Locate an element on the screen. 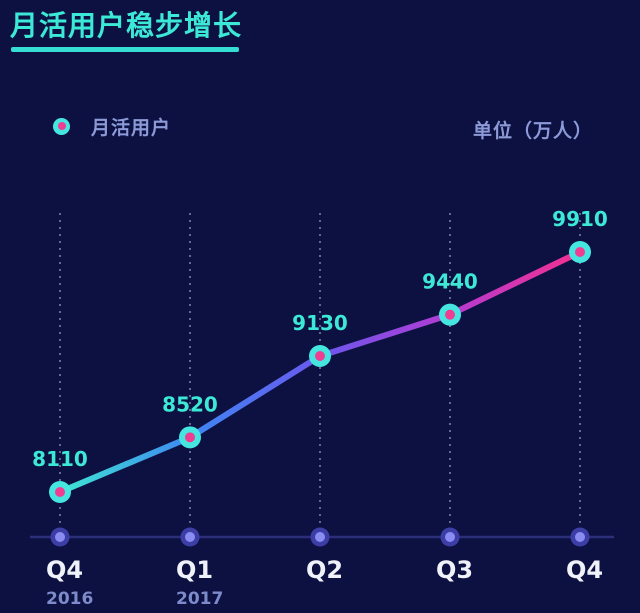 The width and height of the screenshot is (640, 613). value-label: 9440 is located at coordinates (450, 282).